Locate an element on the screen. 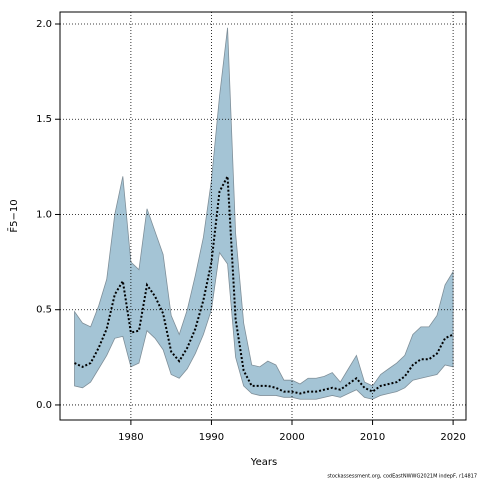 Image resolution: width=480 pixels, height=480 pixels. y-tick-label: 0.5 is located at coordinates (44, 310).